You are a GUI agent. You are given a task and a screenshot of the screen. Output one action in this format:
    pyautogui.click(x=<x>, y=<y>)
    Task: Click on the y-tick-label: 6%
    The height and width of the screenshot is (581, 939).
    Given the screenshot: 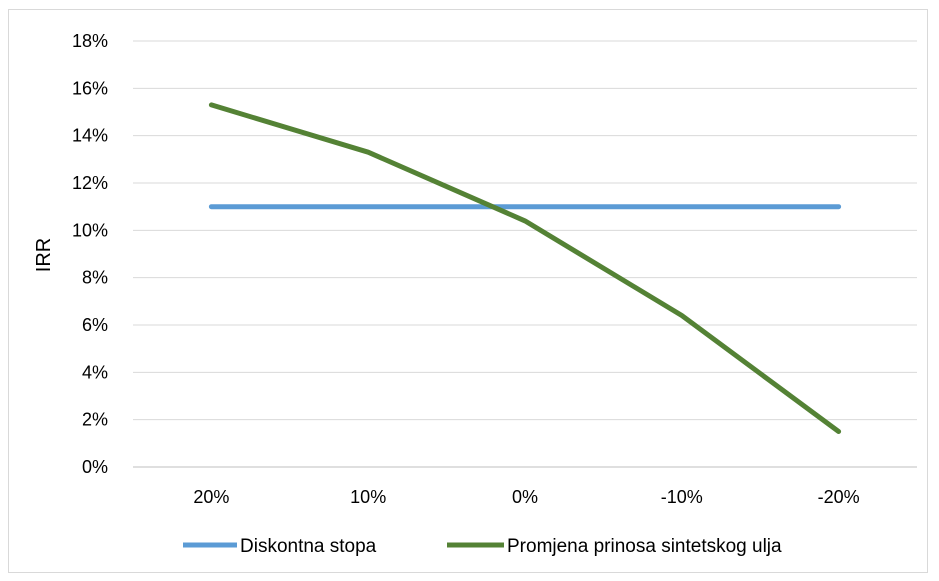 What is the action you would take?
    pyautogui.click(x=95, y=325)
    